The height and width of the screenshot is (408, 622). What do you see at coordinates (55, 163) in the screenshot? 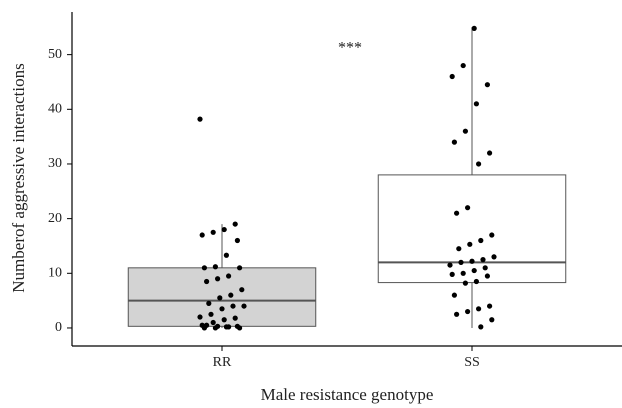
I see `y-tick-label: 30` at bounding box center [55, 163].